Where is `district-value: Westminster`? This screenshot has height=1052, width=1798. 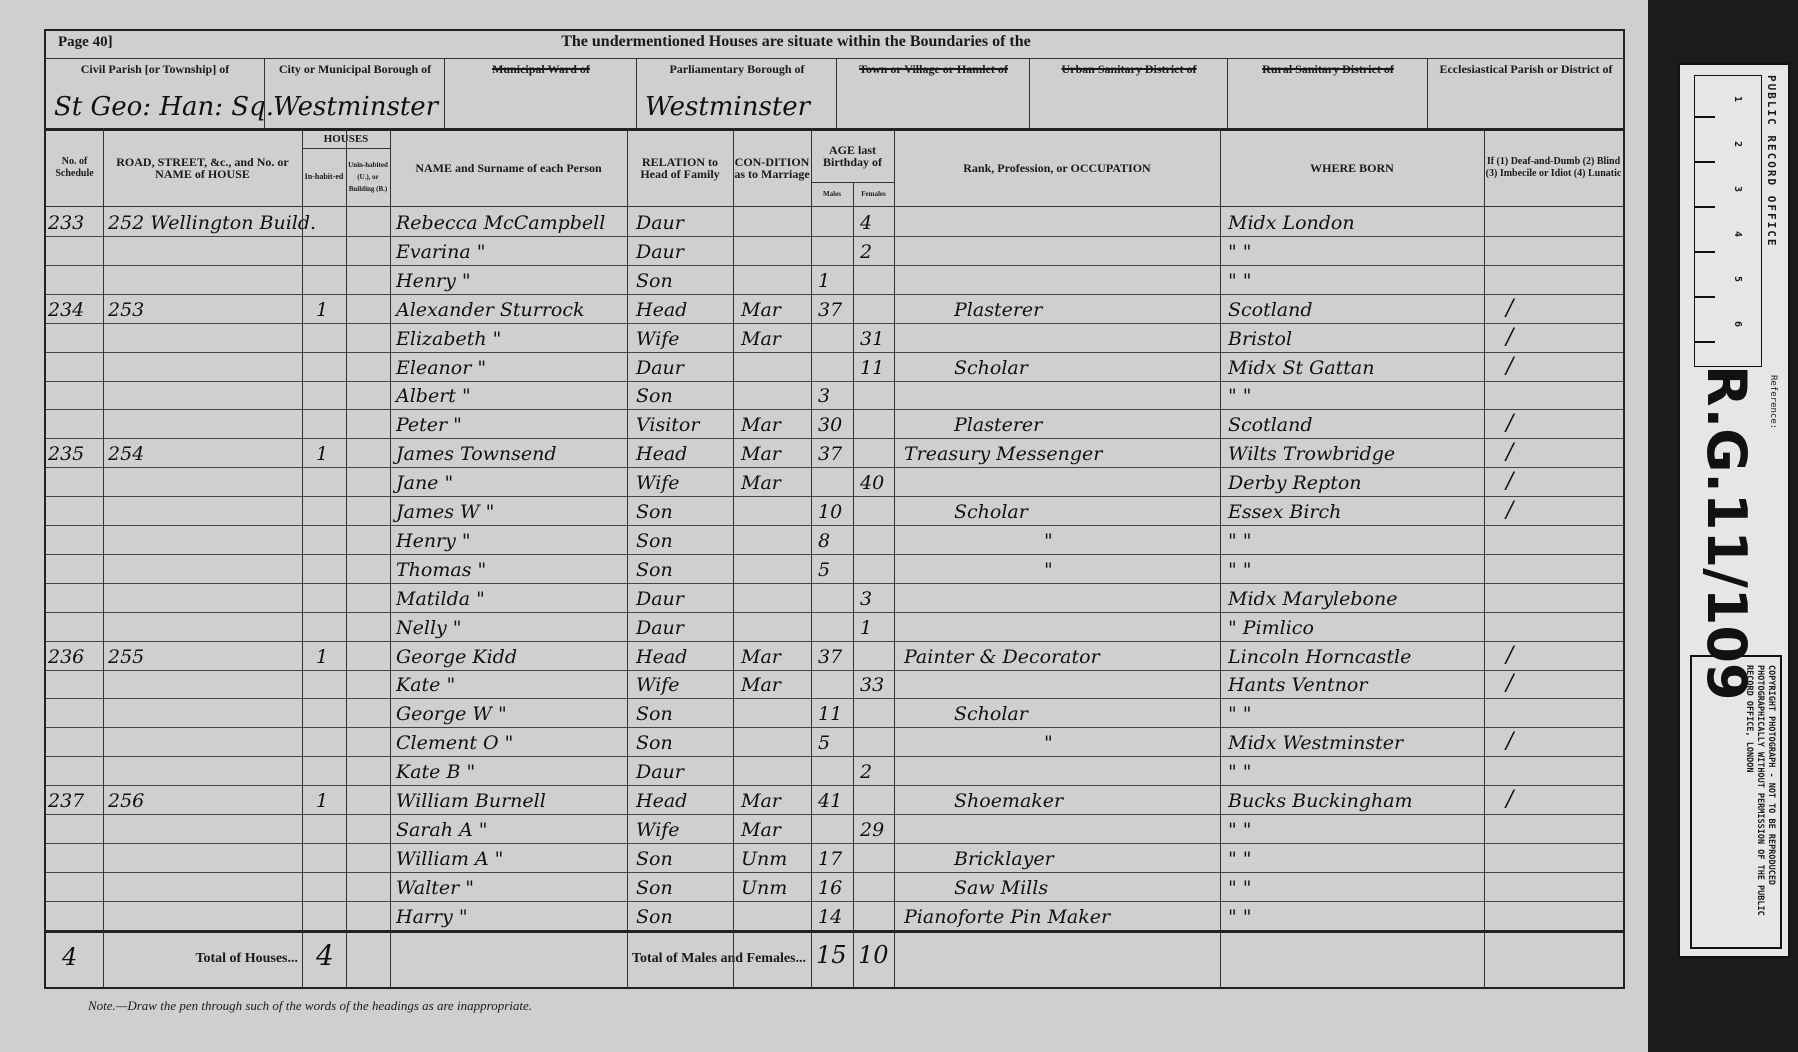 district-value: Westminster is located at coordinates (356, 107).